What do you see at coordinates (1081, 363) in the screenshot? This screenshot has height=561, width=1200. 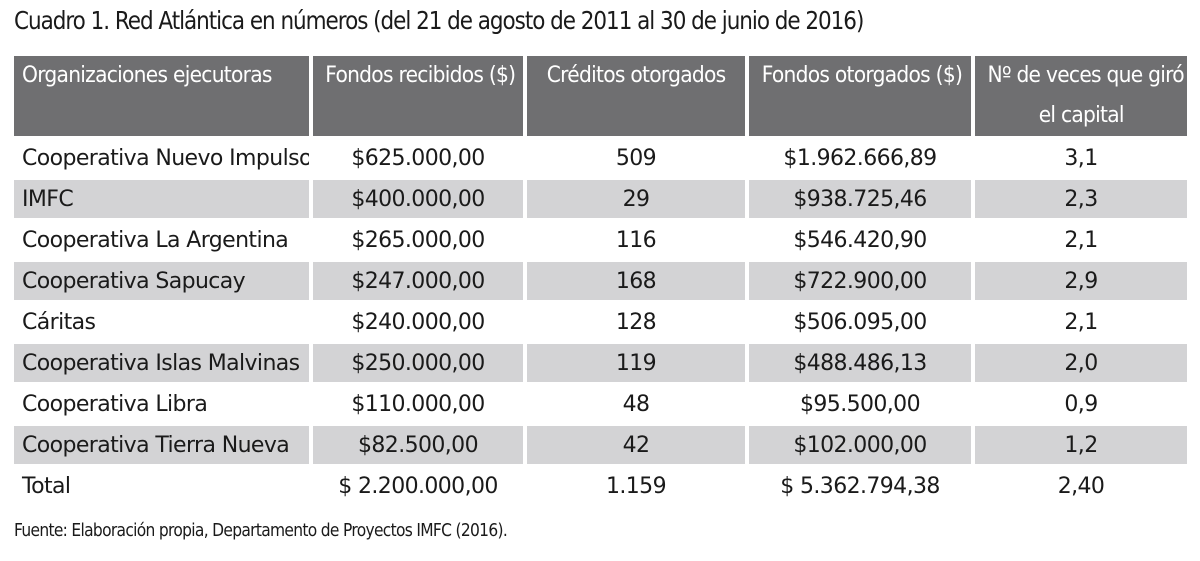 I see `cell-veces: 2,0` at bounding box center [1081, 363].